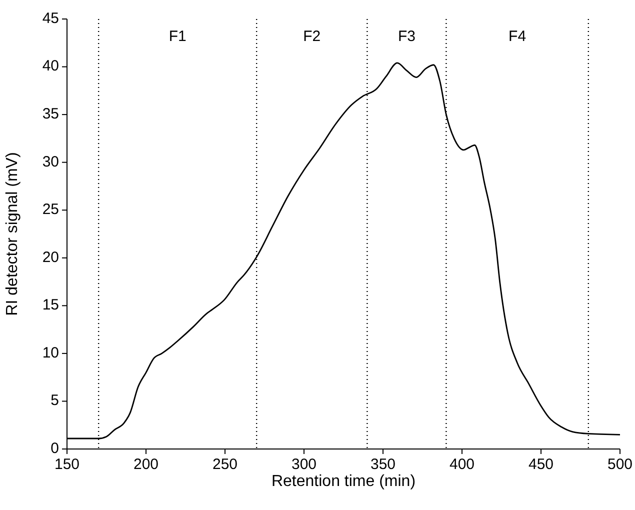 The height and width of the screenshot is (510, 635). I want to click on annotation: F1, so click(177, 36).